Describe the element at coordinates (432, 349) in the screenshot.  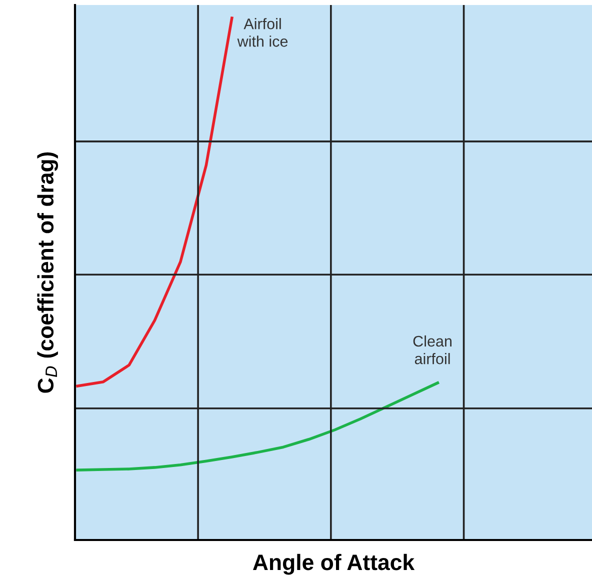
I see `series-label: Clean airfoil` at that location.